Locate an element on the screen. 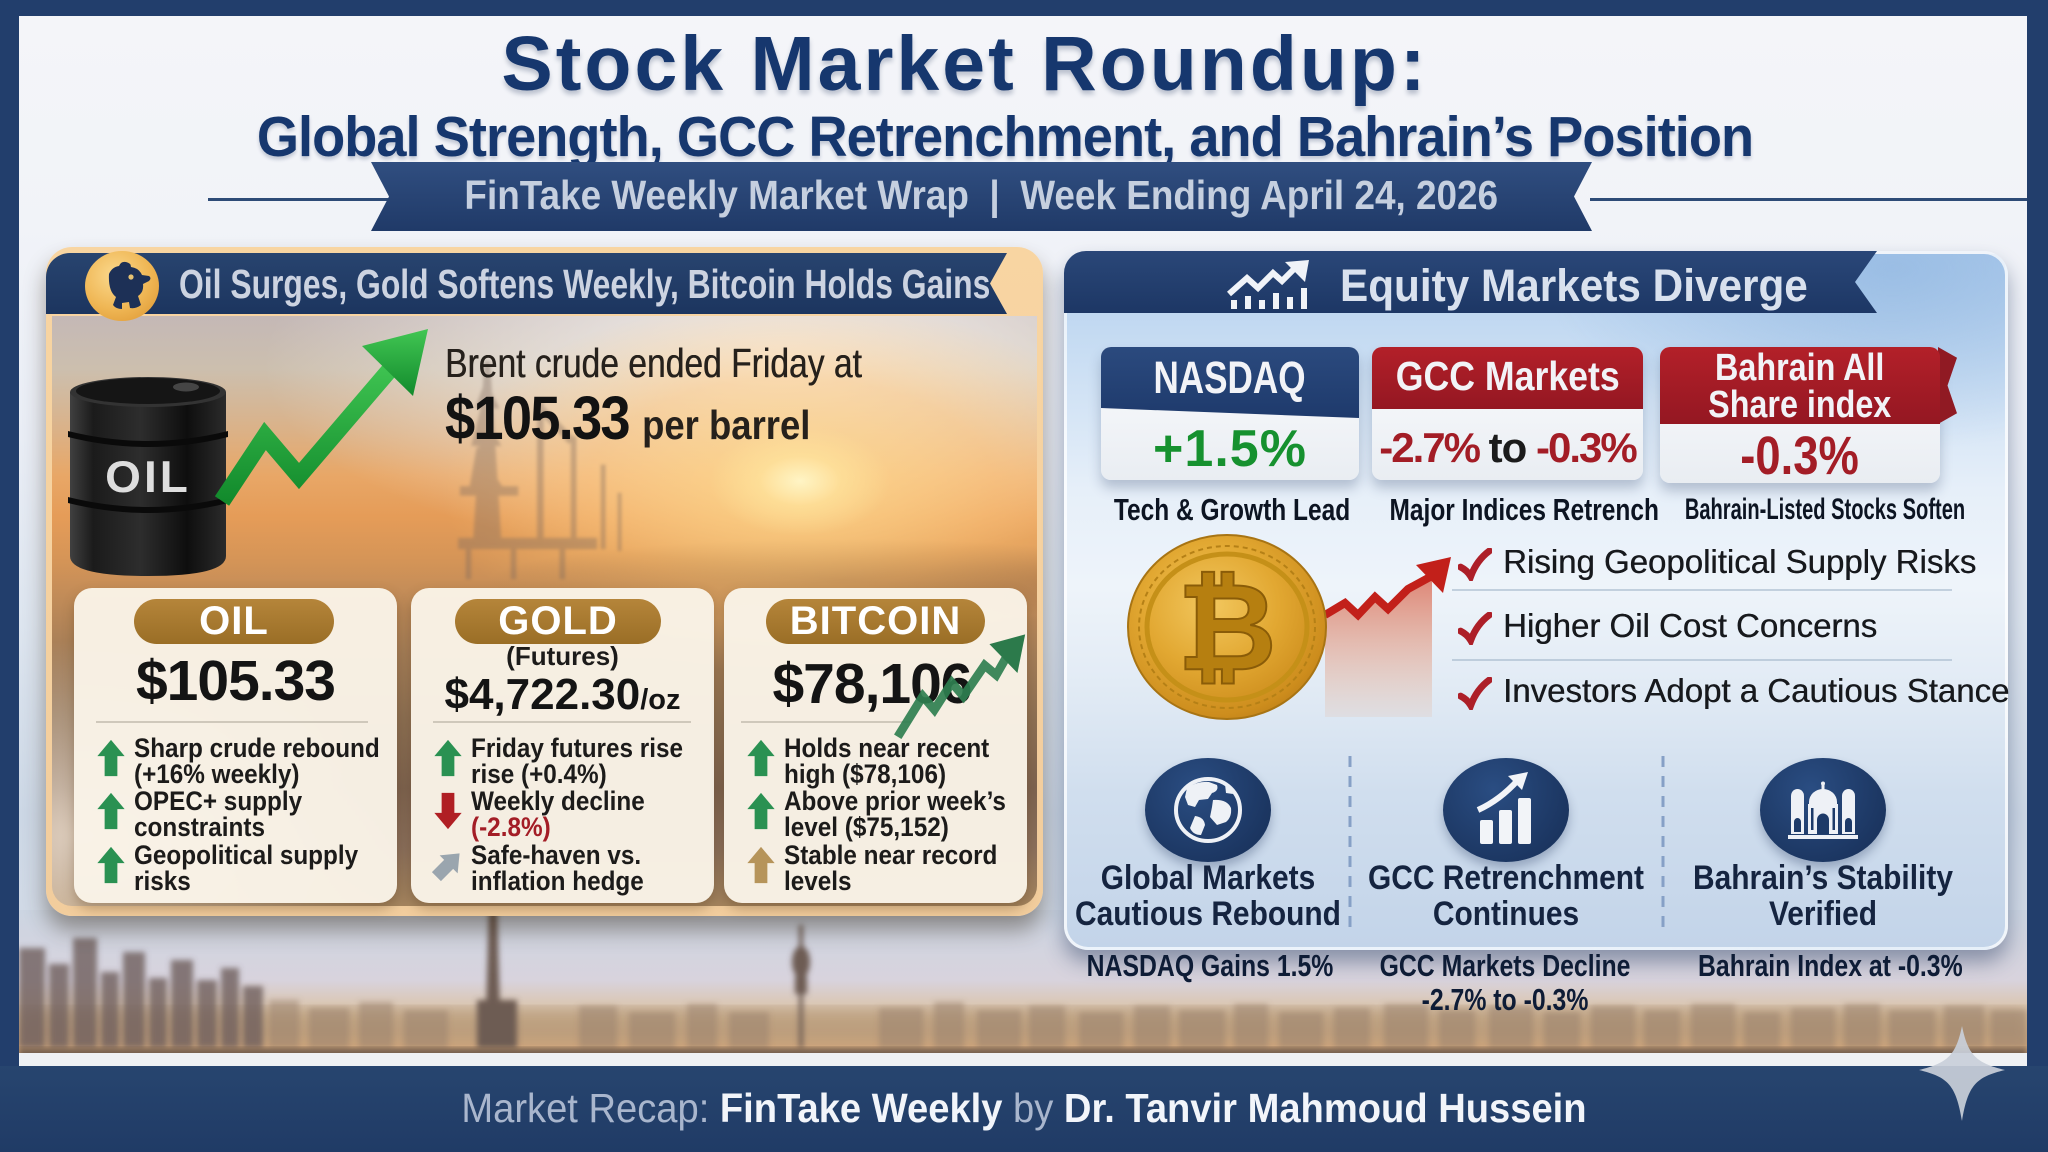 This screenshot has height=1152, width=2048. svg-text: OIL is located at coordinates (148, 477).